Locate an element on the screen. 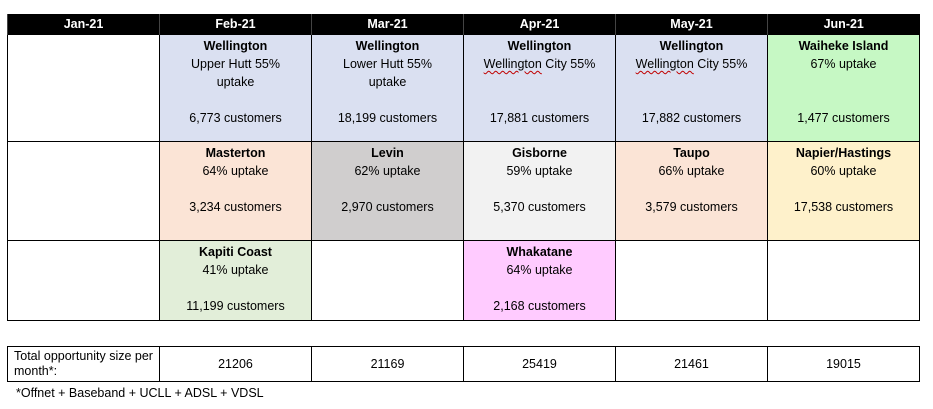  region-uptake: Lower Hutt 55% is located at coordinates (387, 64).